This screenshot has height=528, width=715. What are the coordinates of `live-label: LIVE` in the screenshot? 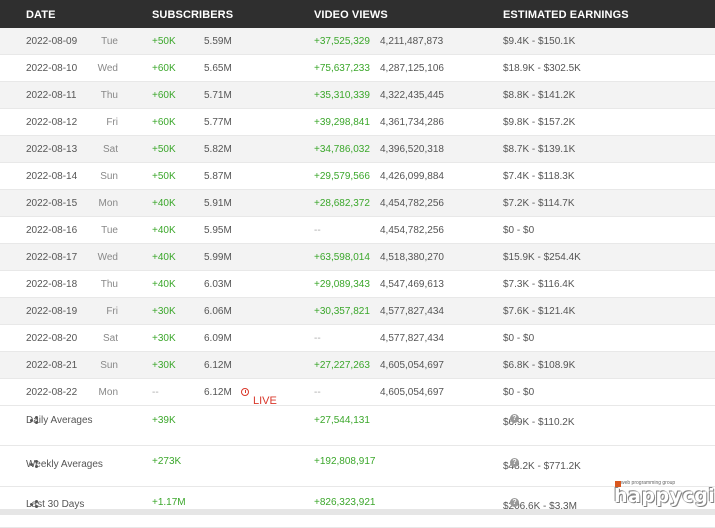 It's located at (265, 401).